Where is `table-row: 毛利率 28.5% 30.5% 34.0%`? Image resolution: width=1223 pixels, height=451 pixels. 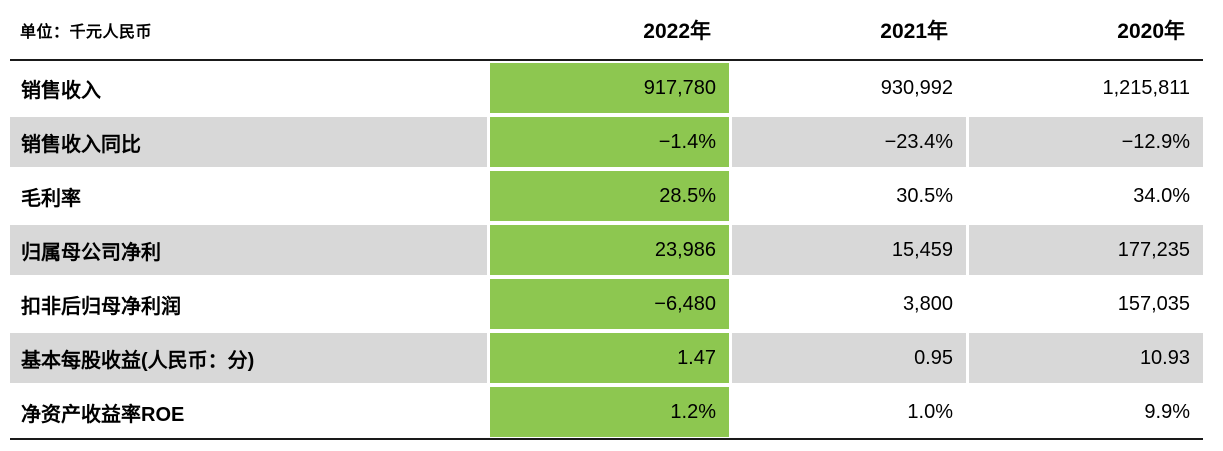
table-row: 毛利率 28.5% 30.5% 34.0% is located at coordinates (606, 196).